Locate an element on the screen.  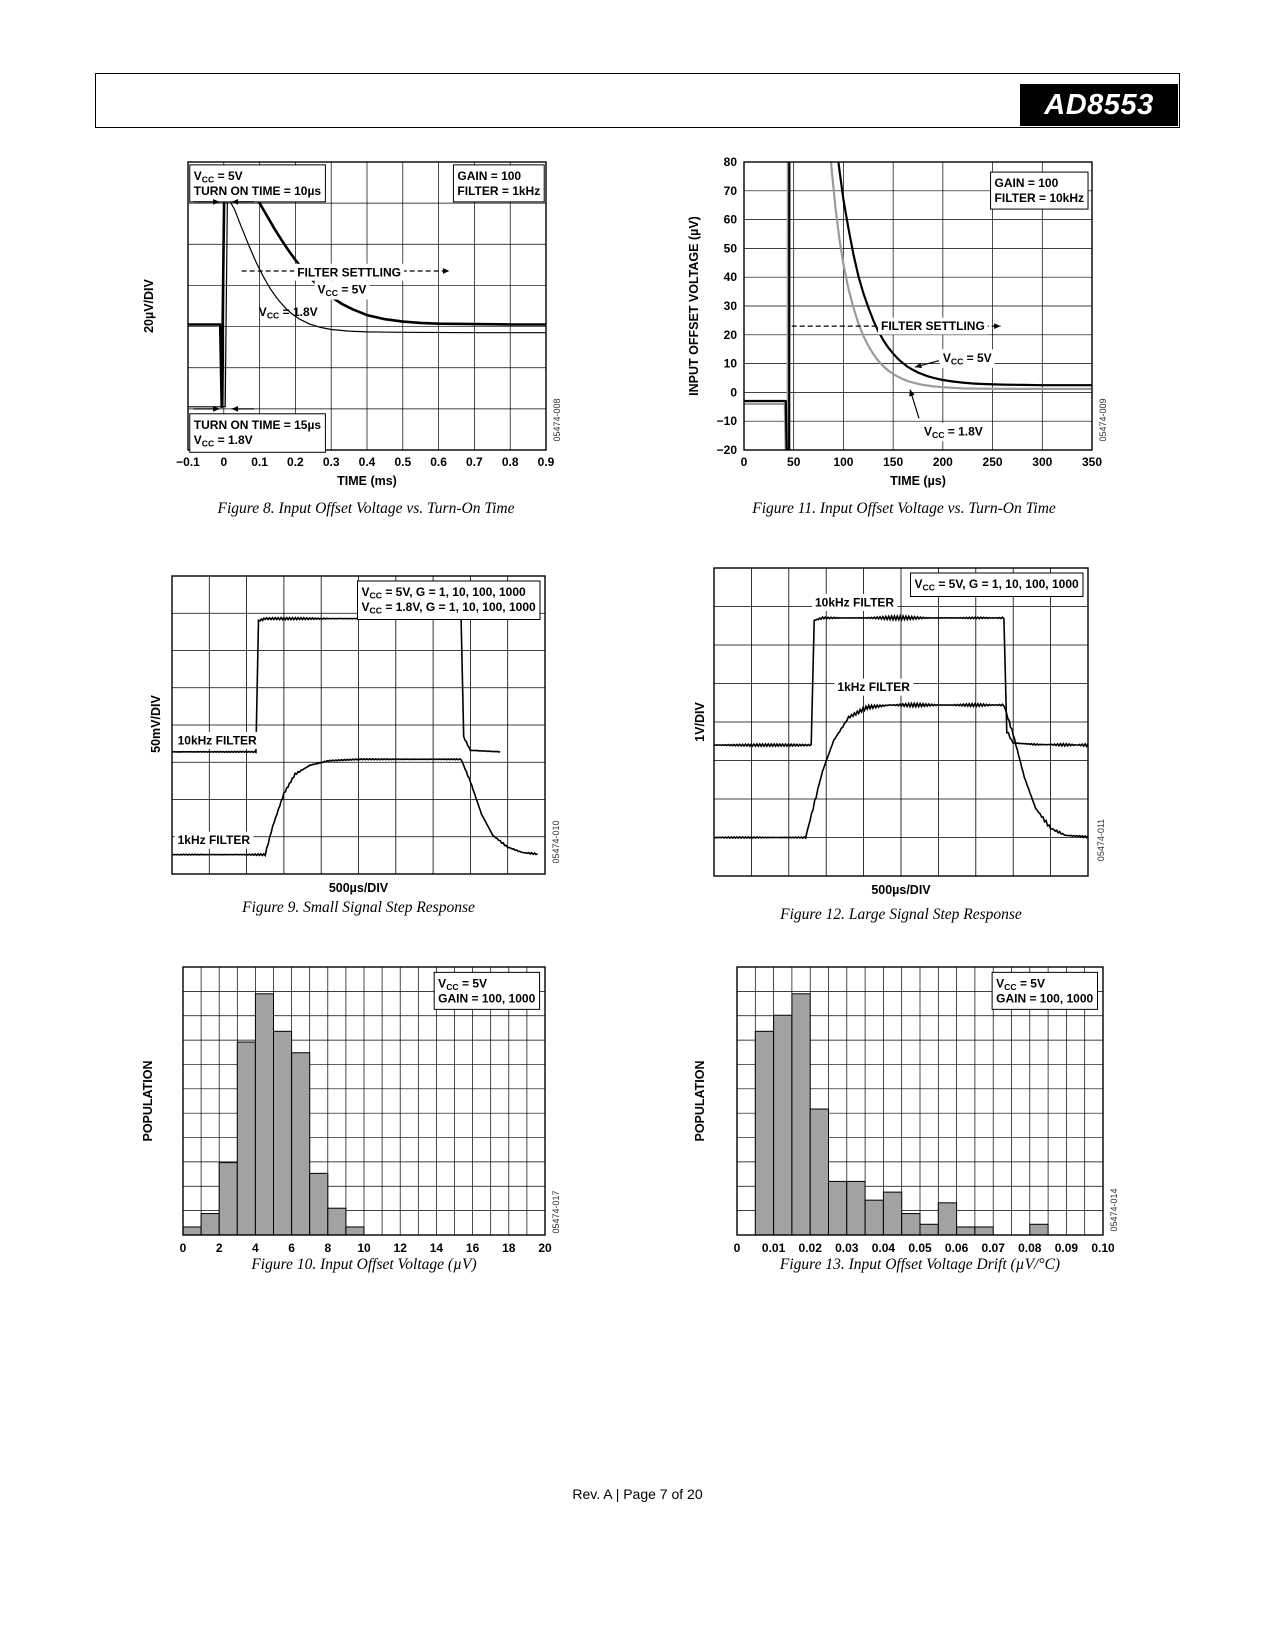
svg-text: 0.1 is located at coordinates (259, 462).